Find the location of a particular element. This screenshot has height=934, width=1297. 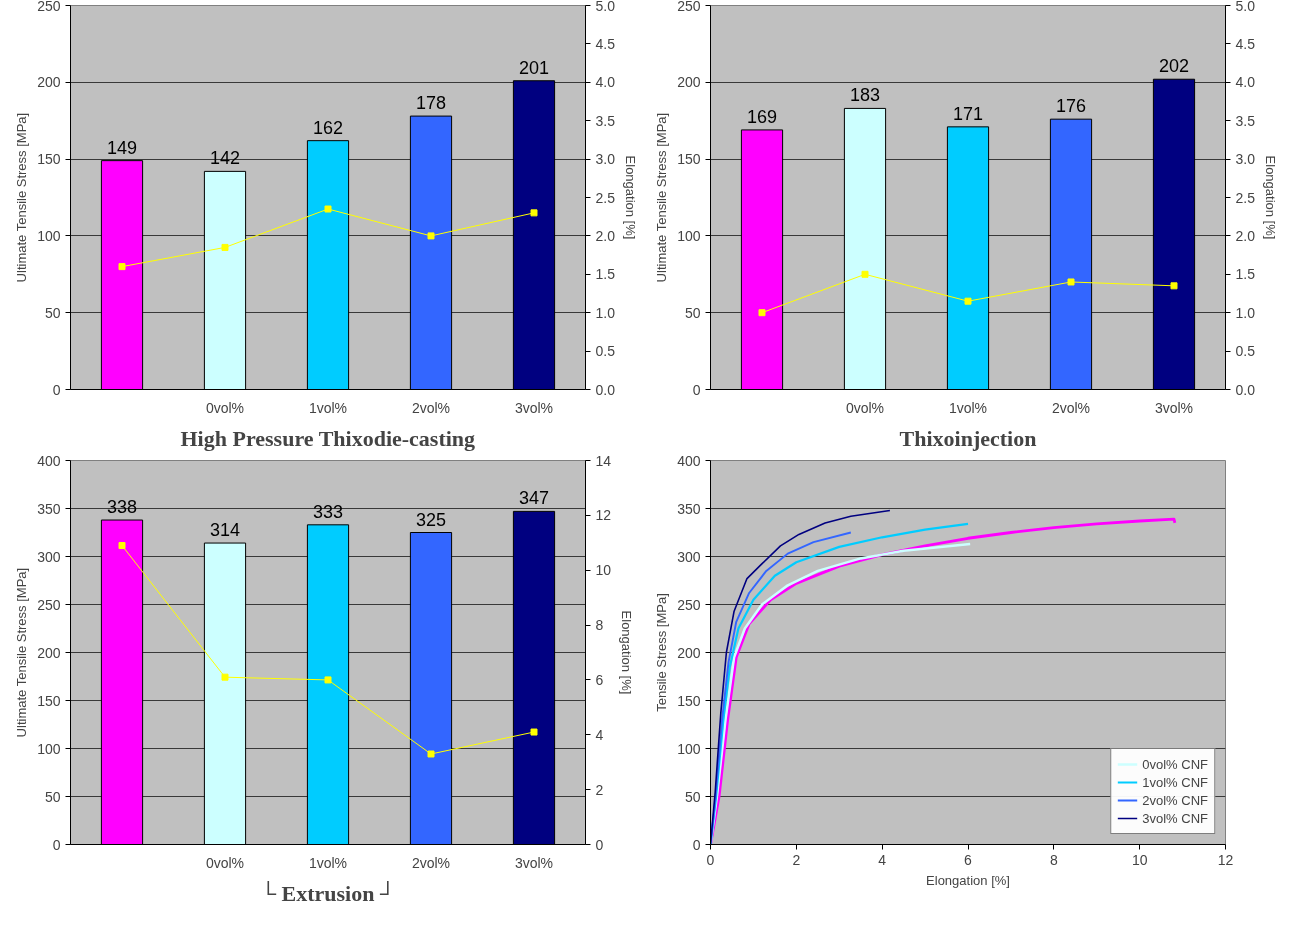

data-label: 201 is located at coordinates (534, 67).